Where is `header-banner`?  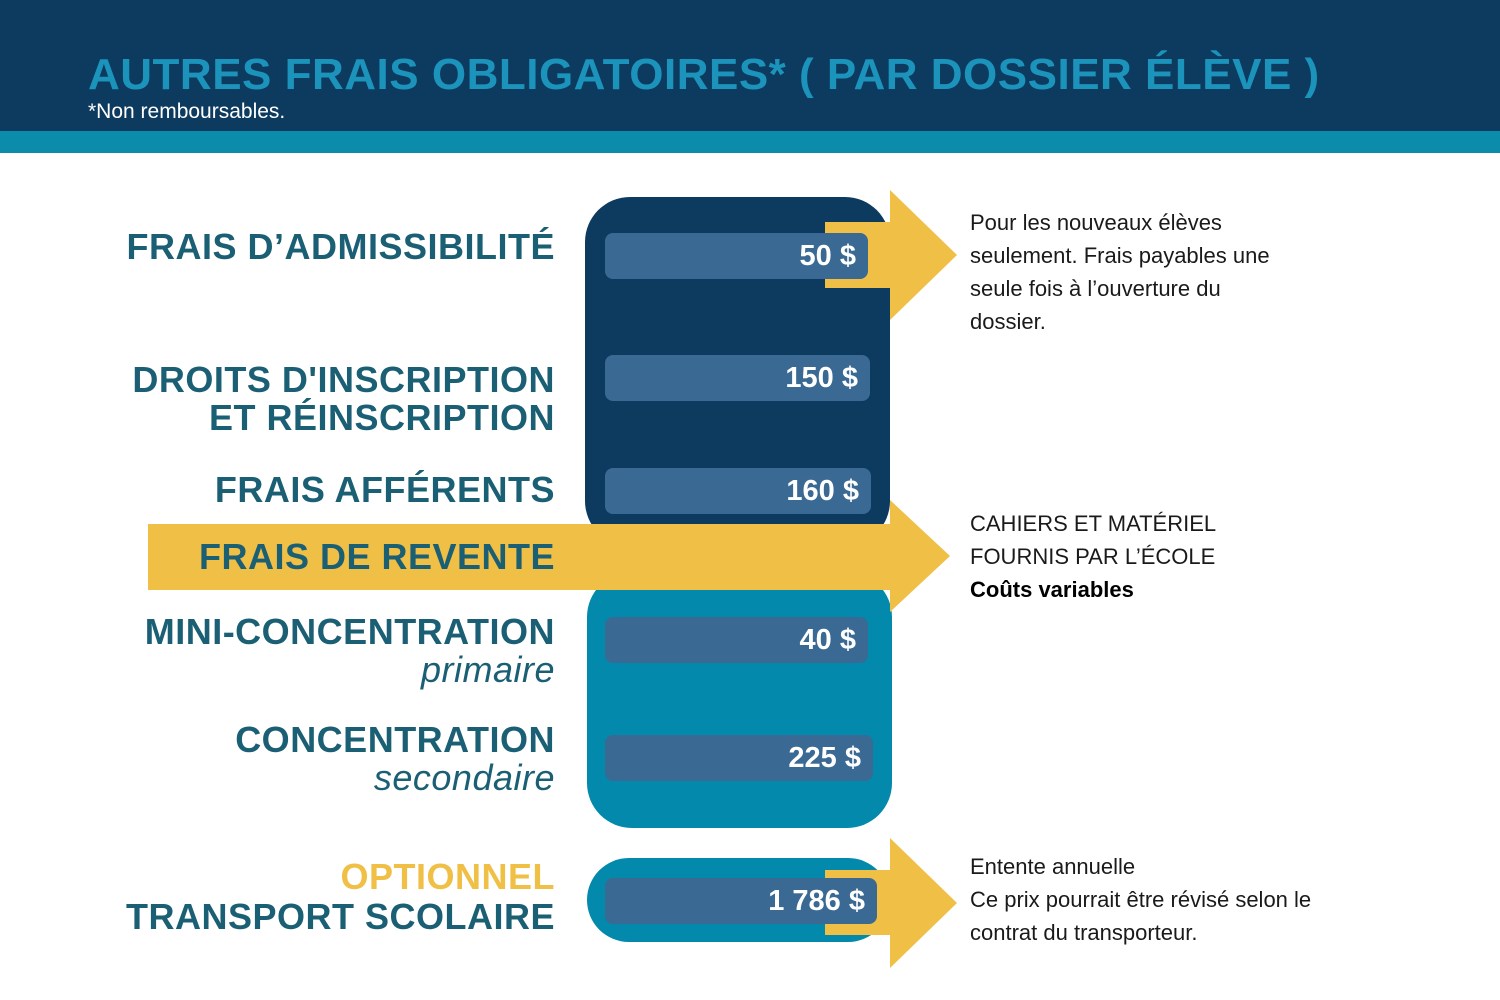
header-banner is located at coordinates (750, 65).